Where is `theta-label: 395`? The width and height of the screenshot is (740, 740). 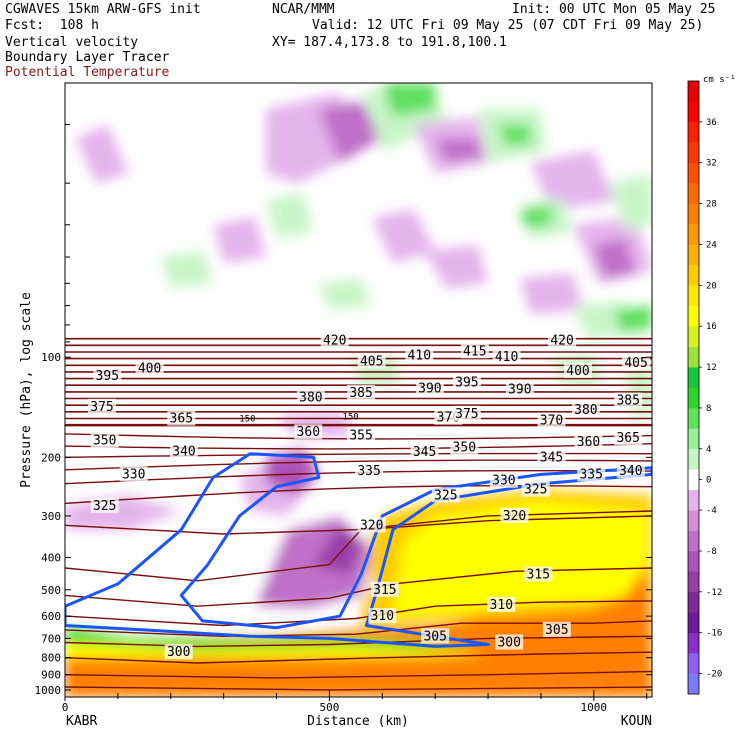
theta-label: 395 is located at coordinates (466, 382).